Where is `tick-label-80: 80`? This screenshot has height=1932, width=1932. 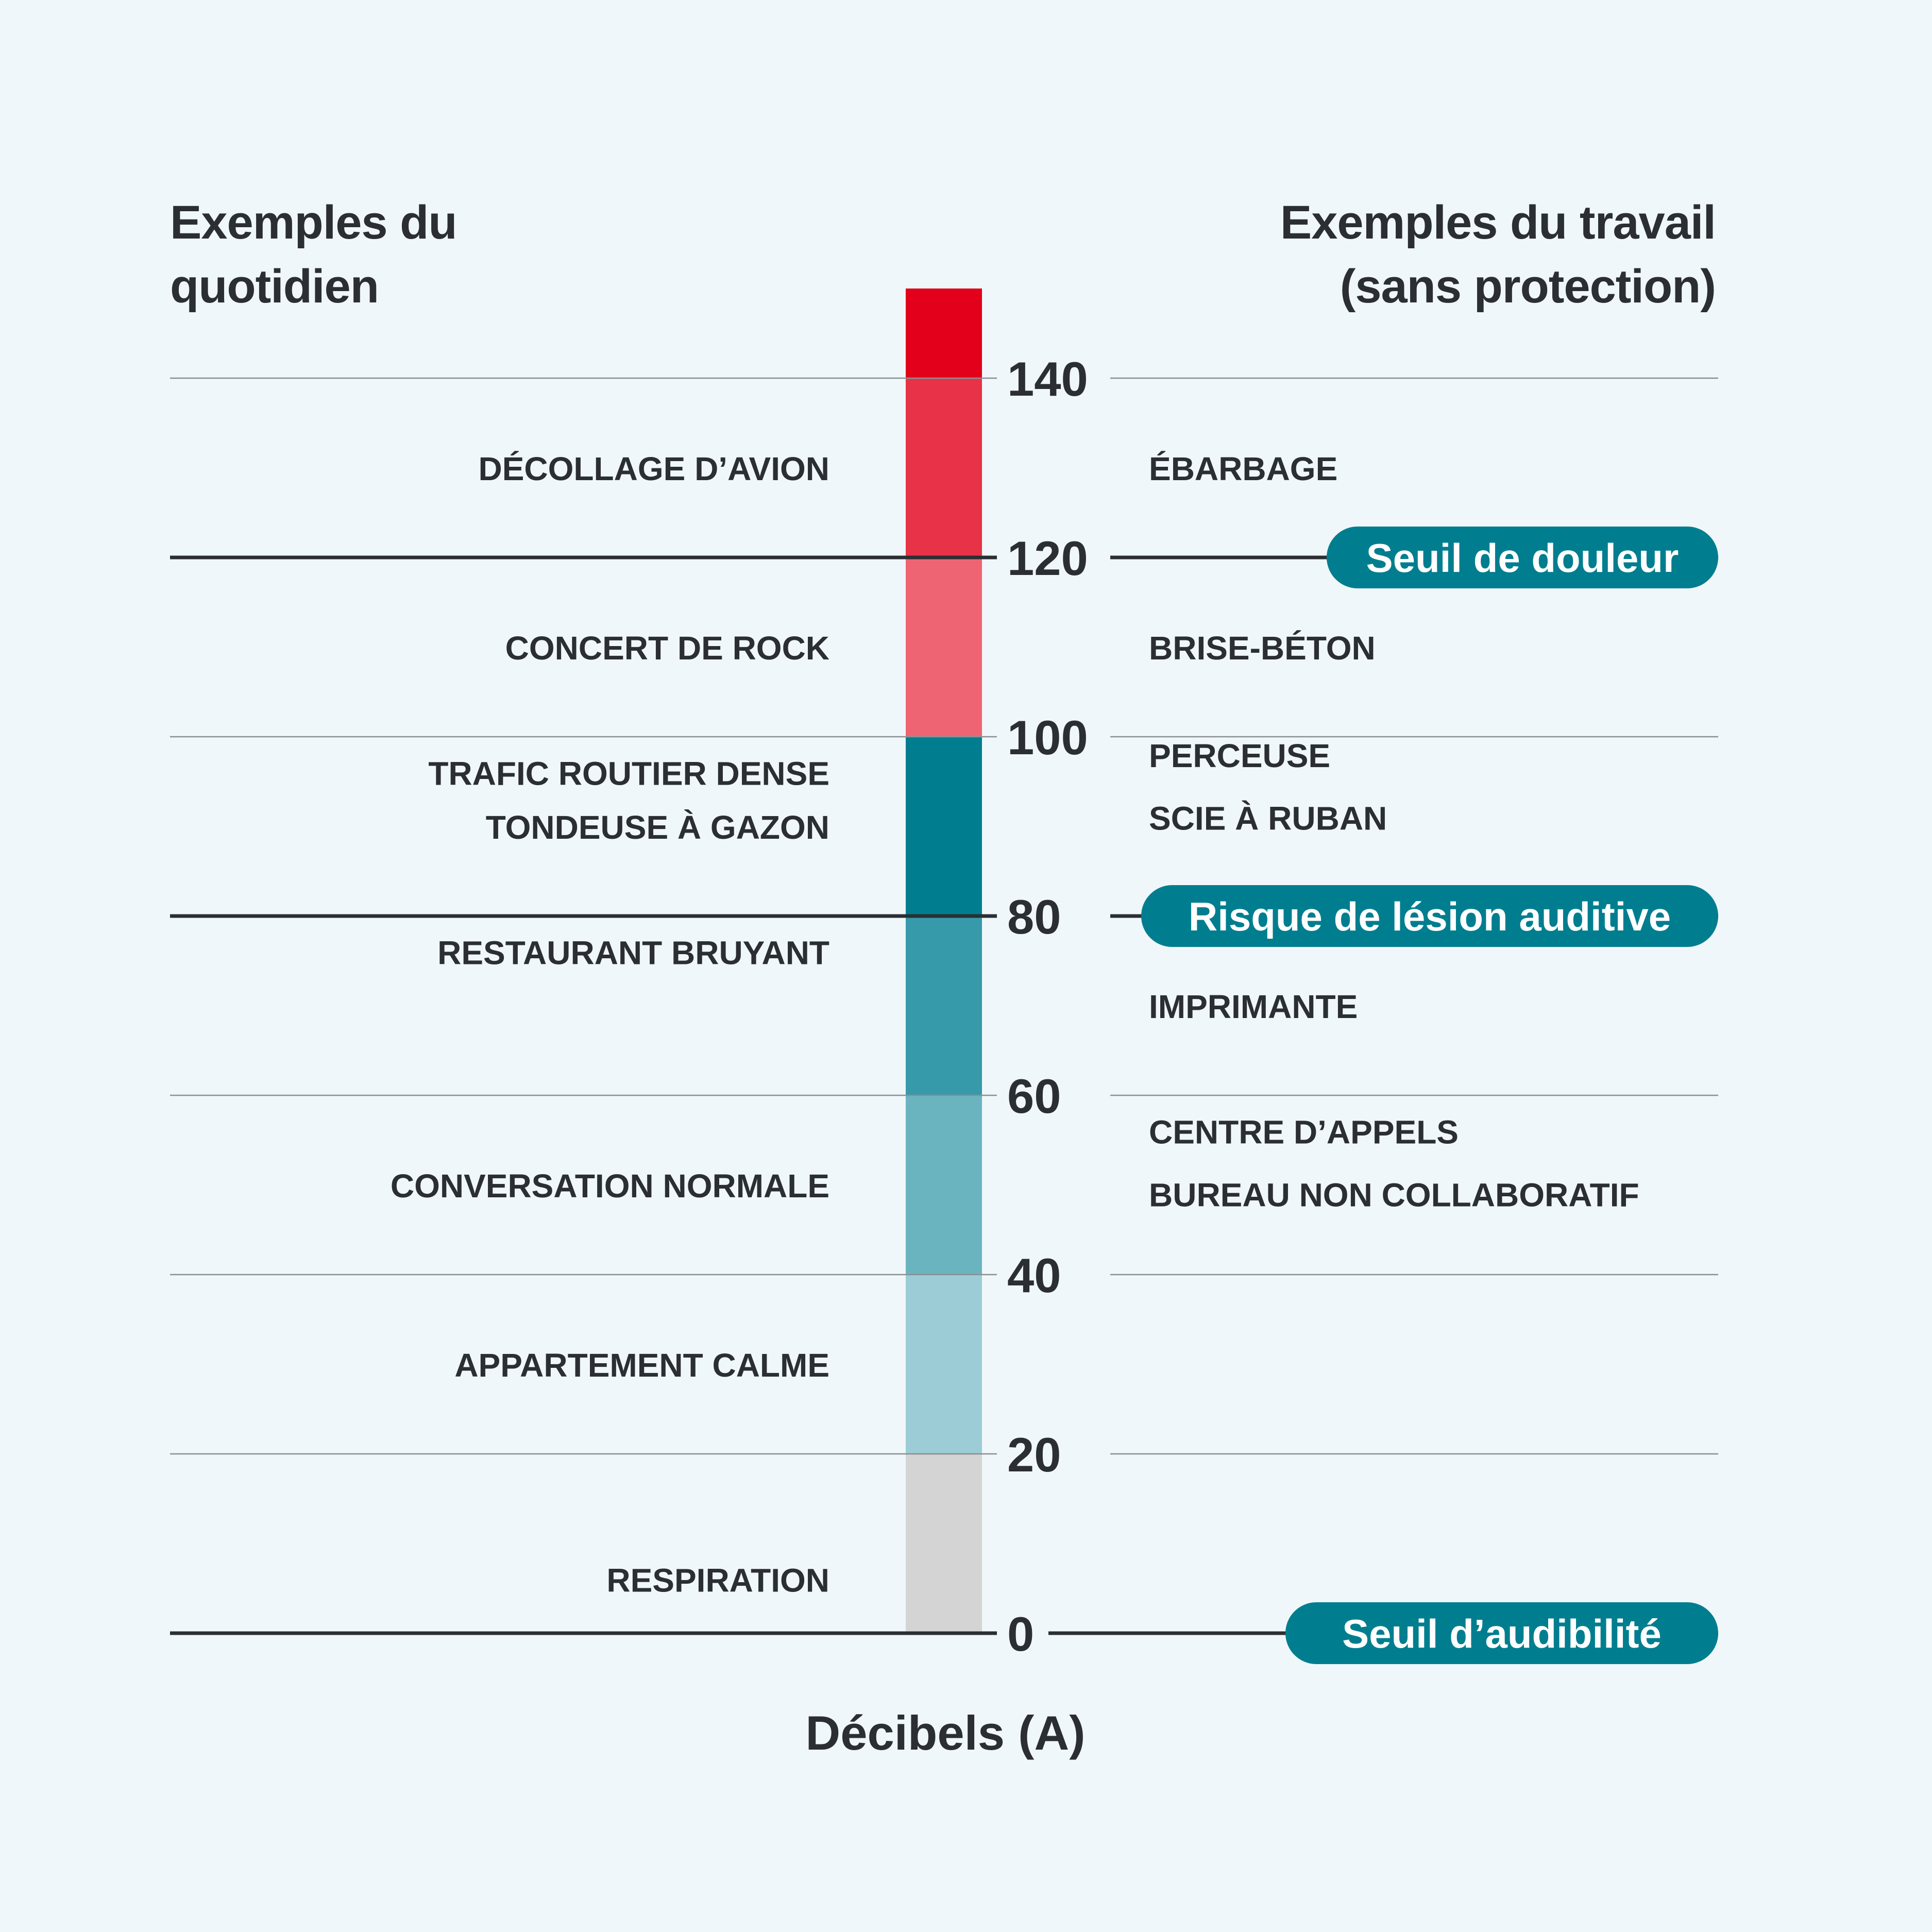
tick-label-80: 80 is located at coordinates (1034, 917).